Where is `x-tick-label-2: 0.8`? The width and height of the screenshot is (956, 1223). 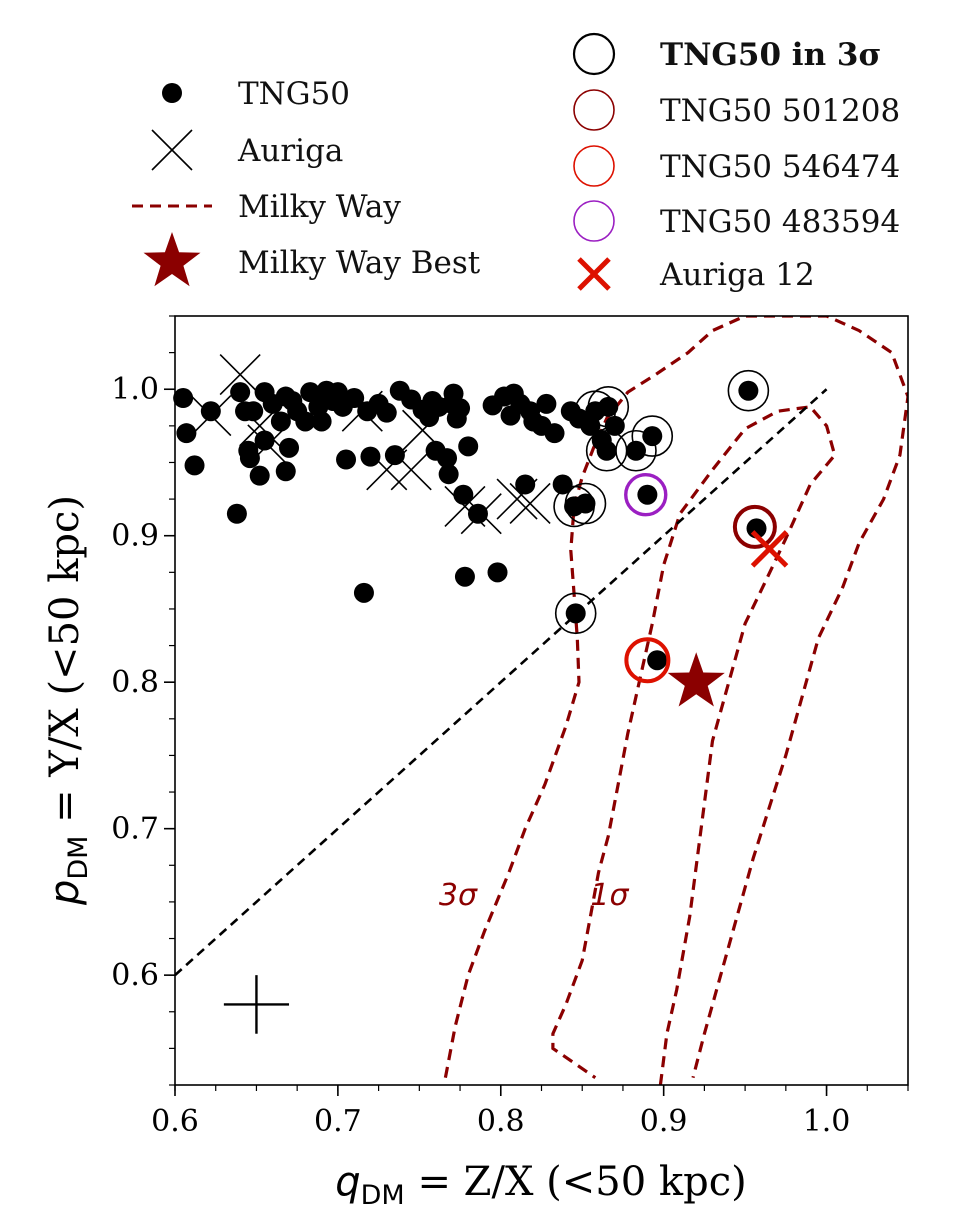
x-tick-label-2: 0.8 is located at coordinates (501, 1121).